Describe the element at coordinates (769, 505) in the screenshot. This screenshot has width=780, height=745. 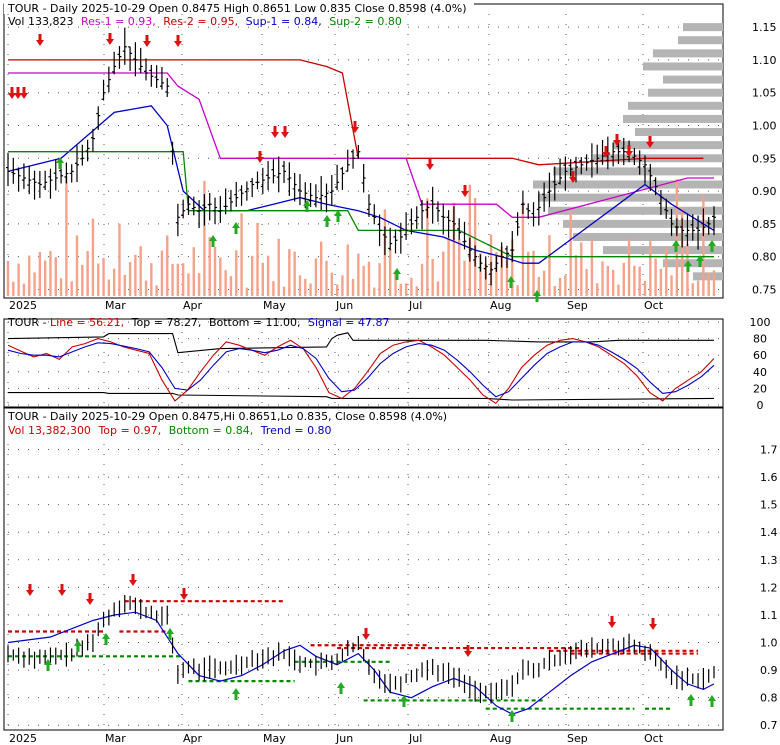
I see `trend-tick-label: 1.5` at that location.